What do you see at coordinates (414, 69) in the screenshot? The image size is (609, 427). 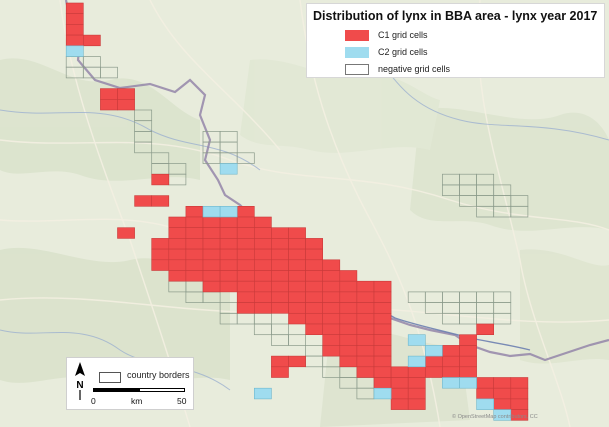 I see `legend-label-negative: negative grid cells` at bounding box center [414, 69].